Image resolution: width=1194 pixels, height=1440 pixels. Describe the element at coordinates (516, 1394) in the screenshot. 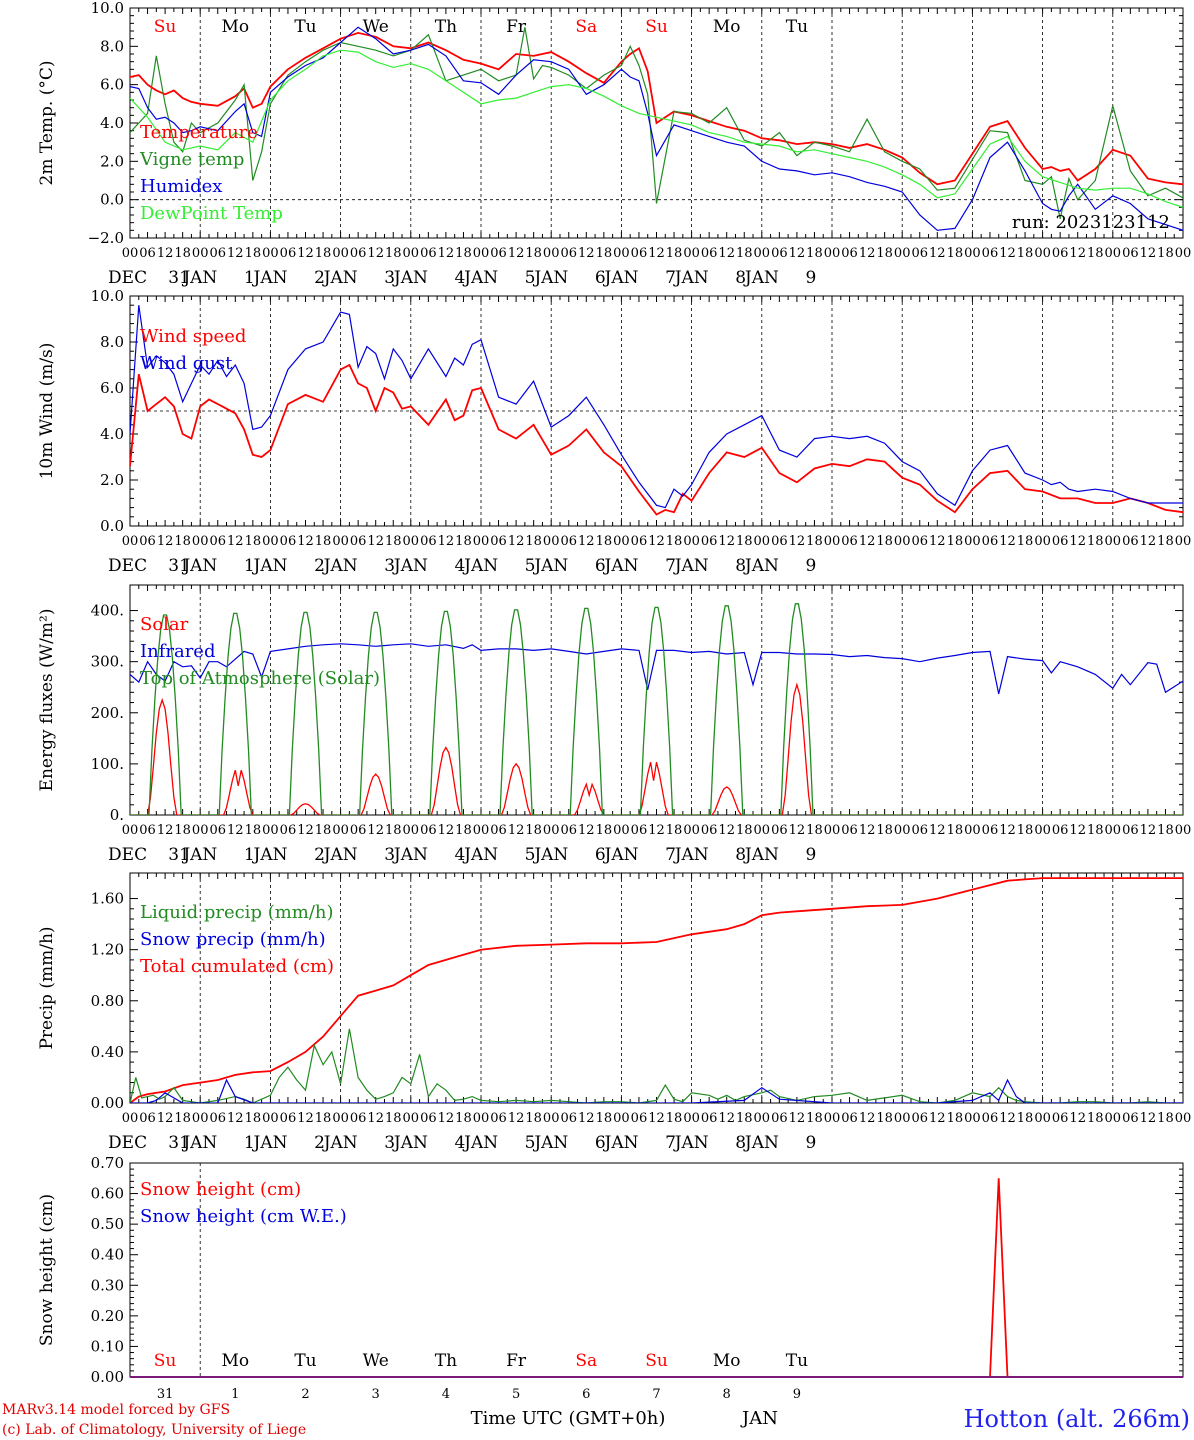

I see `bottom-day-label: 5` at that location.